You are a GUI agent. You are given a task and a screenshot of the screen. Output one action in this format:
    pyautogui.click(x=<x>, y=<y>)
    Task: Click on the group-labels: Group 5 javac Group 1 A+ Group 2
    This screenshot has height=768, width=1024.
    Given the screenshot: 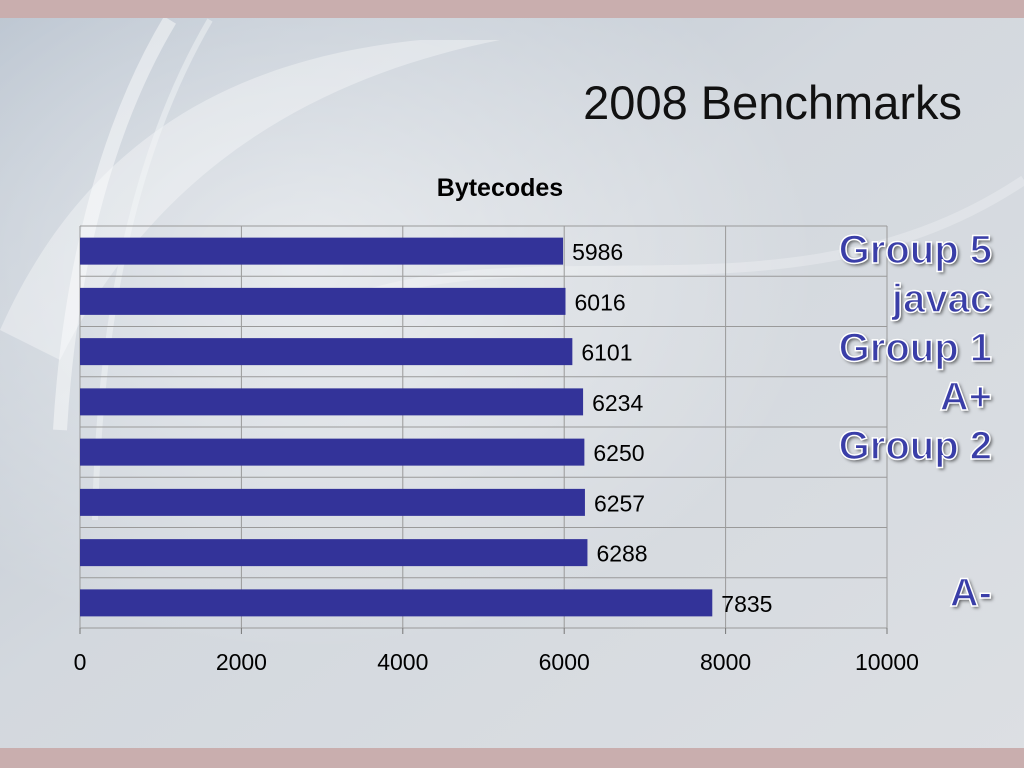 What is the action you would take?
    pyautogui.click(x=915, y=348)
    